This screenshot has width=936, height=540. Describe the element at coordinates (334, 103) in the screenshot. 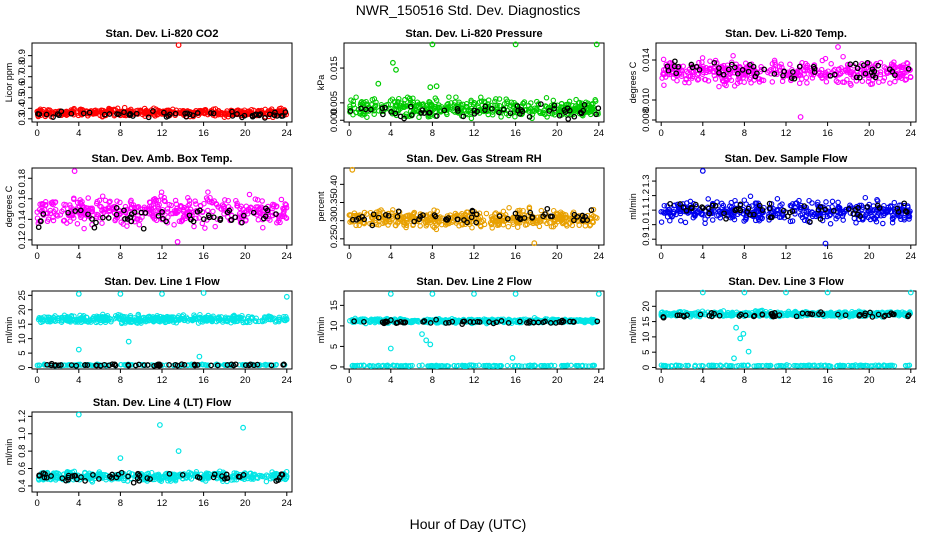

I see `y-tick-label: 0.005` at that location.